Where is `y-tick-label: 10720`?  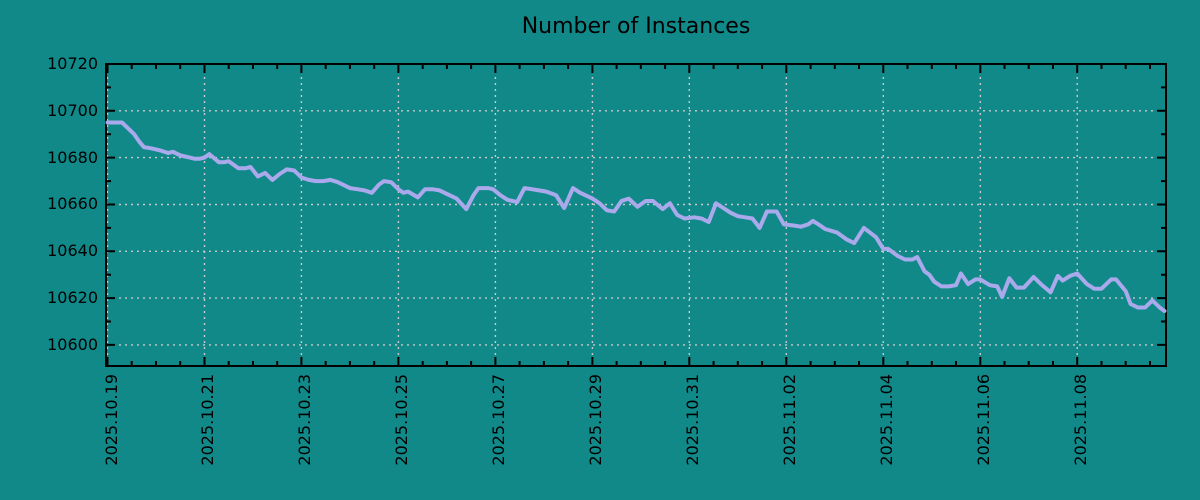
y-tick-label: 10720 is located at coordinates (72, 63).